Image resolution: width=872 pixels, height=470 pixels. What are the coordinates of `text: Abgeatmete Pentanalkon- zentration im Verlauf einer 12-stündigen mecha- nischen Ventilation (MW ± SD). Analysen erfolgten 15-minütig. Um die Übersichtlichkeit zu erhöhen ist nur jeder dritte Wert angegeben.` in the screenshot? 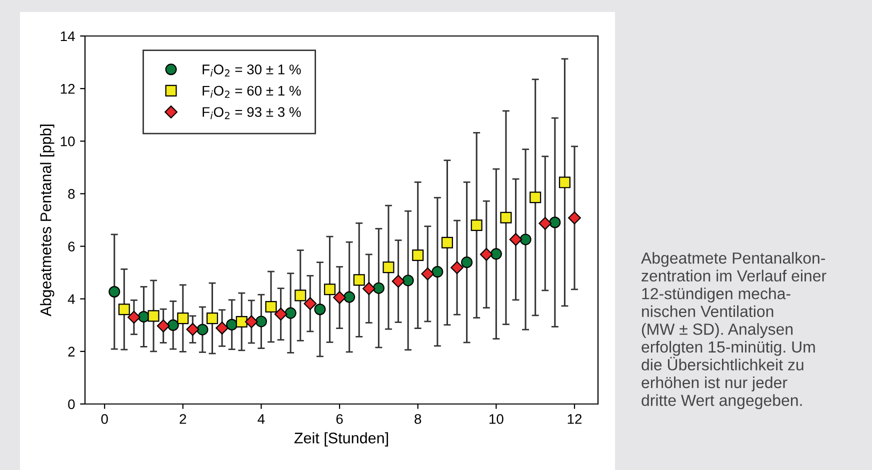 It's located at (733, 331).